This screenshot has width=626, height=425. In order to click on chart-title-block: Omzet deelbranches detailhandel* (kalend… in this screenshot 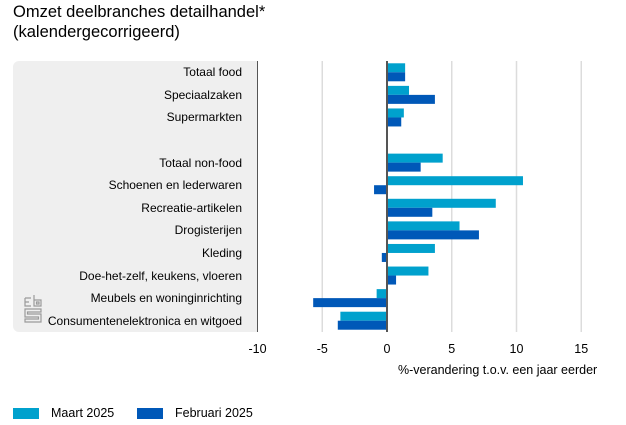, I will do `click(139, 22)`.